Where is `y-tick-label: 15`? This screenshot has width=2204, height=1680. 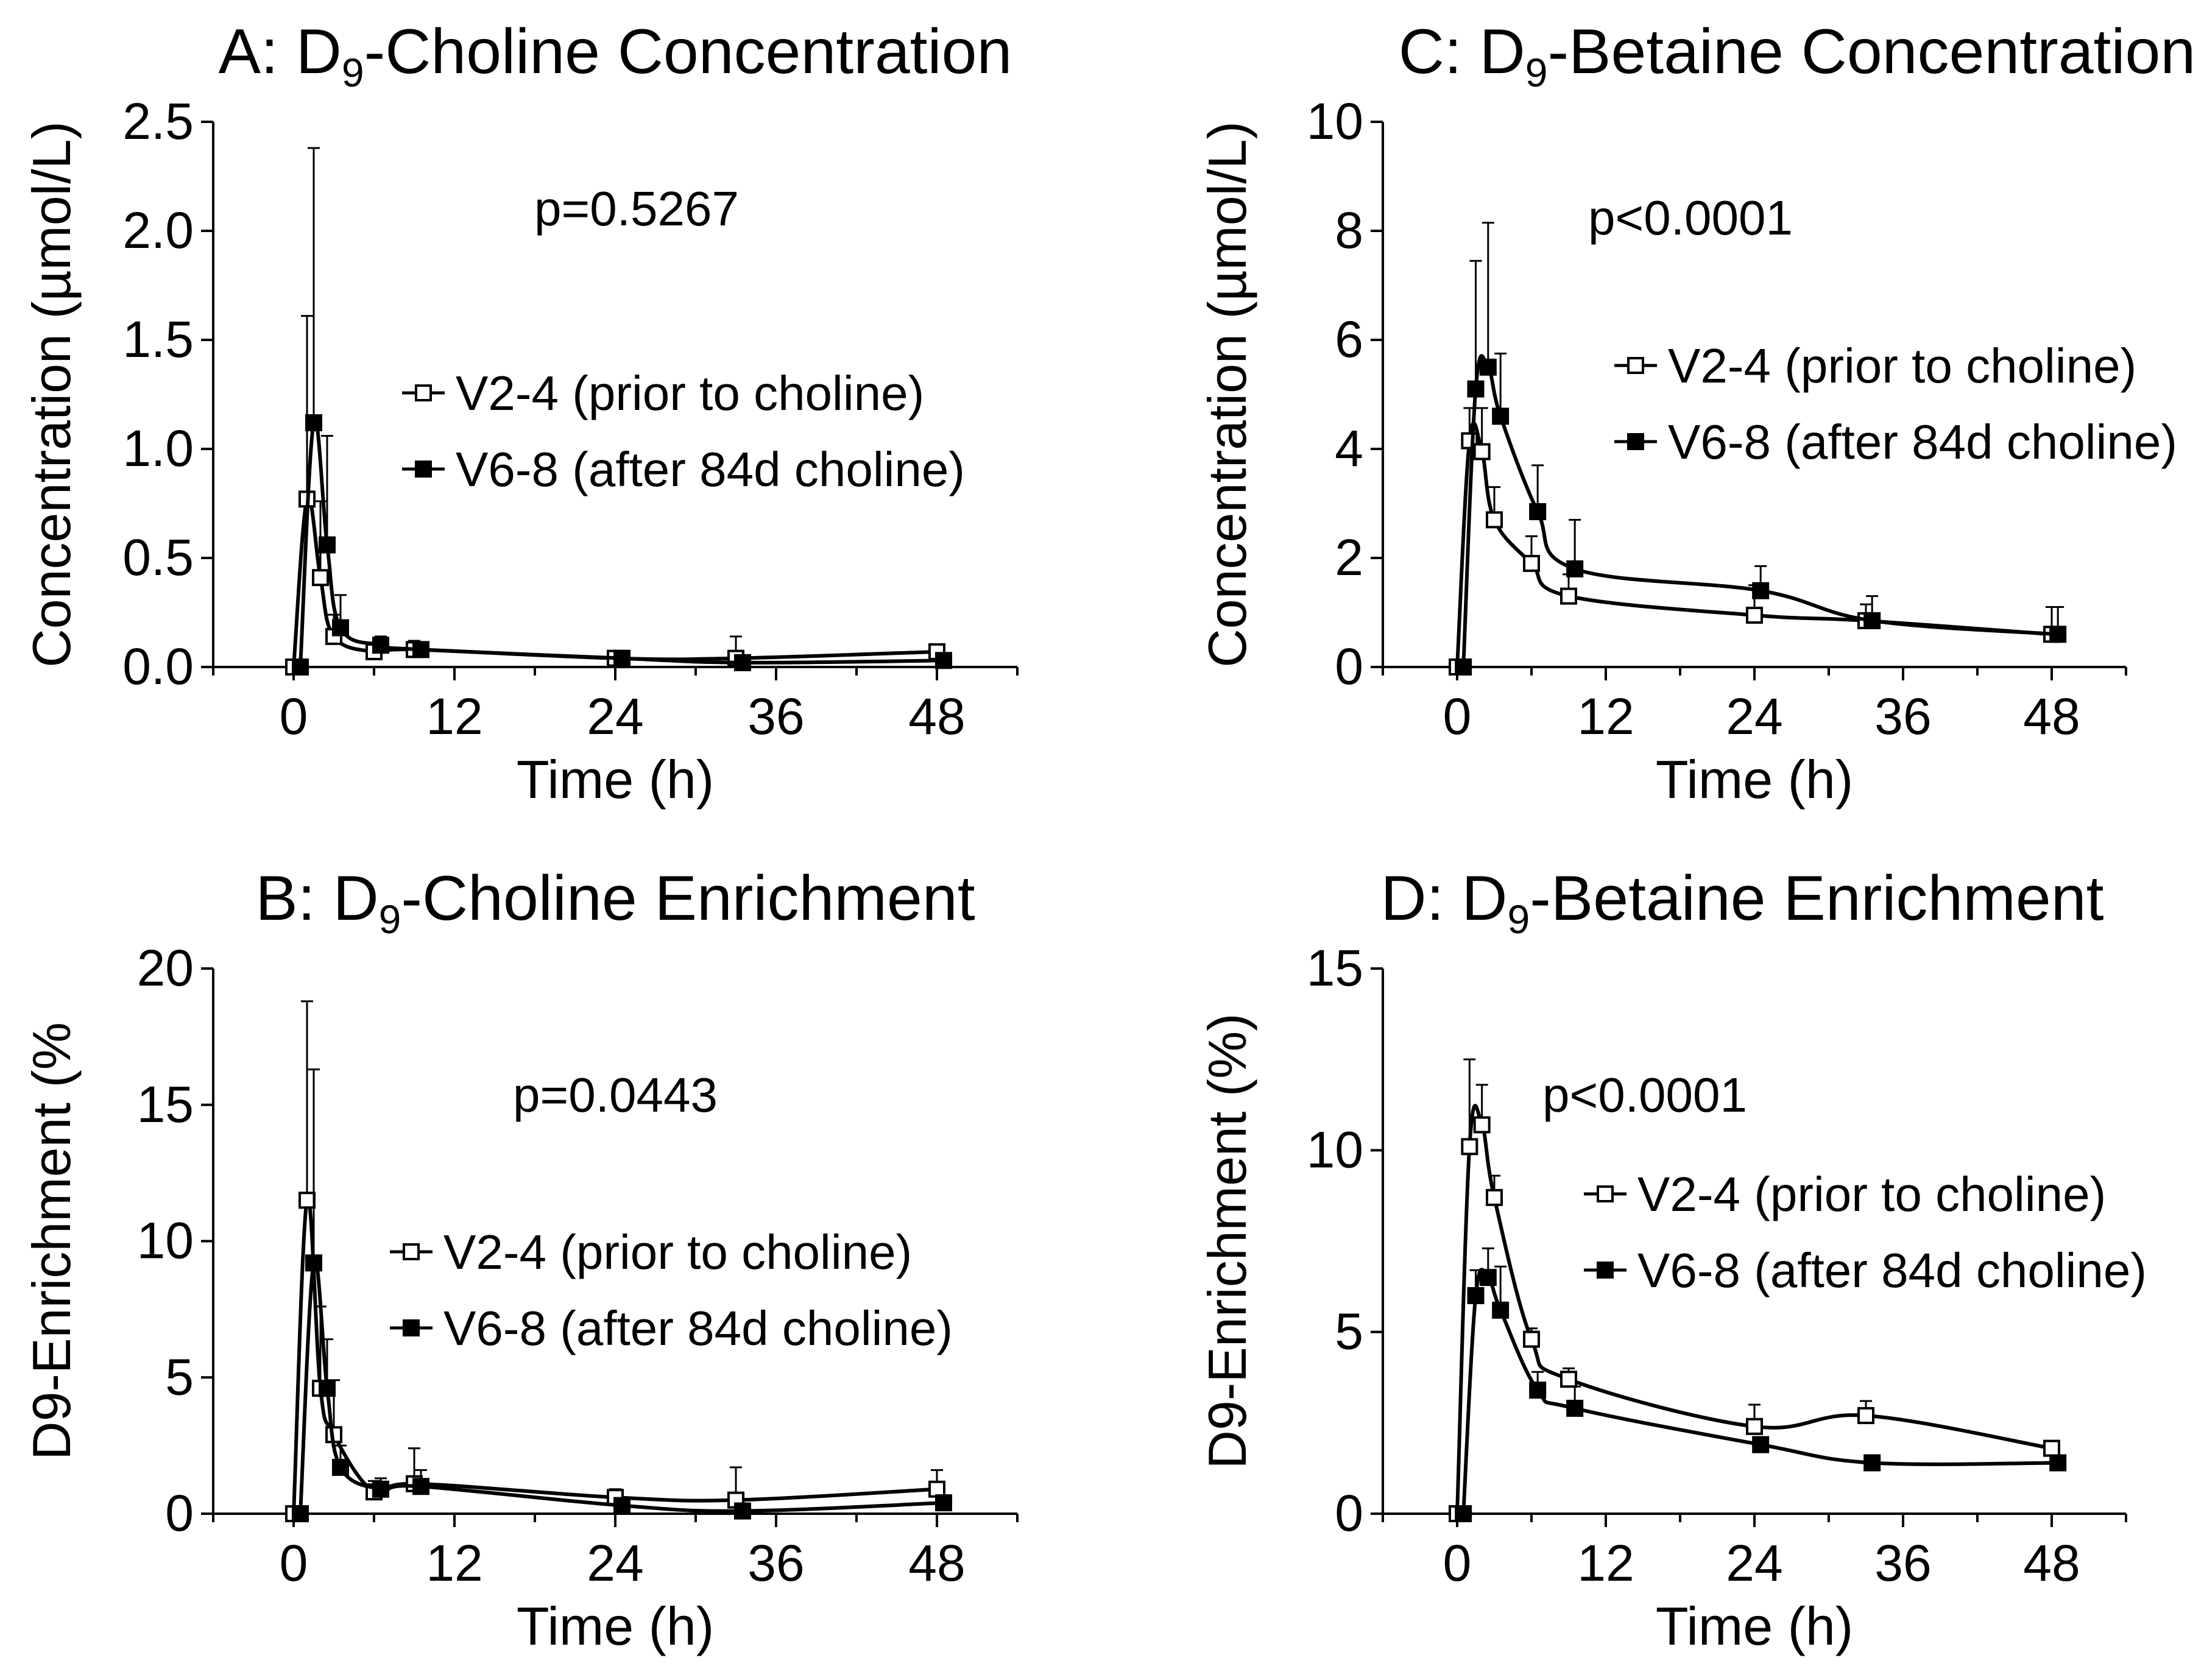
y-tick-label: 15 is located at coordinates (165, 1104).